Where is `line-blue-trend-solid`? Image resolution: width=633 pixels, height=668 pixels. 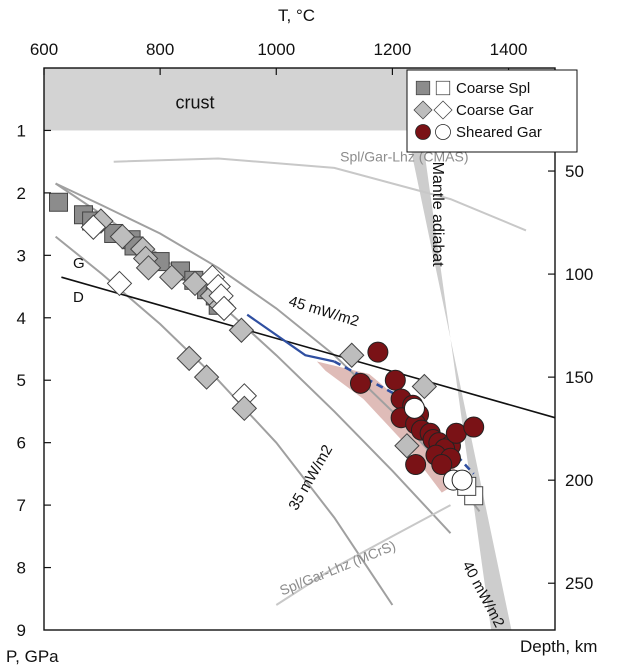
line-blue-trend-solid is located at coordinates (290, 338).